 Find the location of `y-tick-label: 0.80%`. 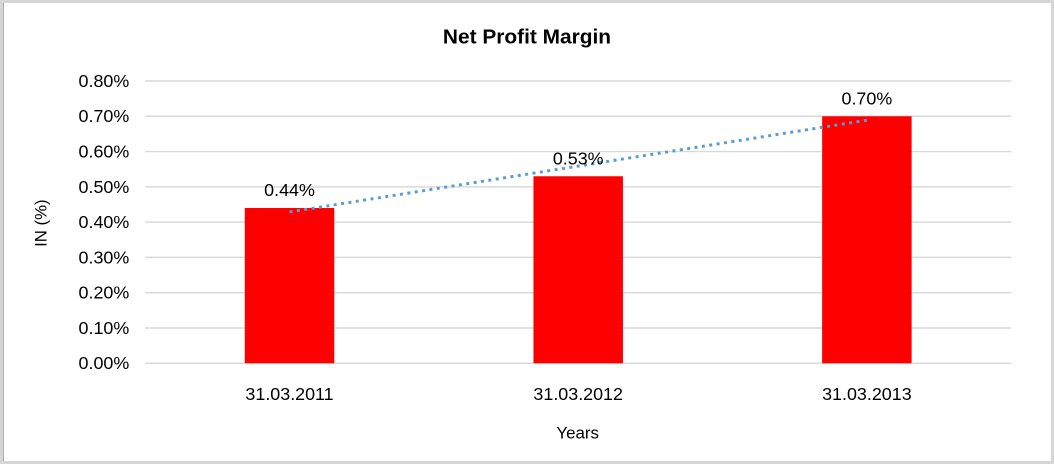

y-tick-label: 0.80% is located at coordinates (104, 81).